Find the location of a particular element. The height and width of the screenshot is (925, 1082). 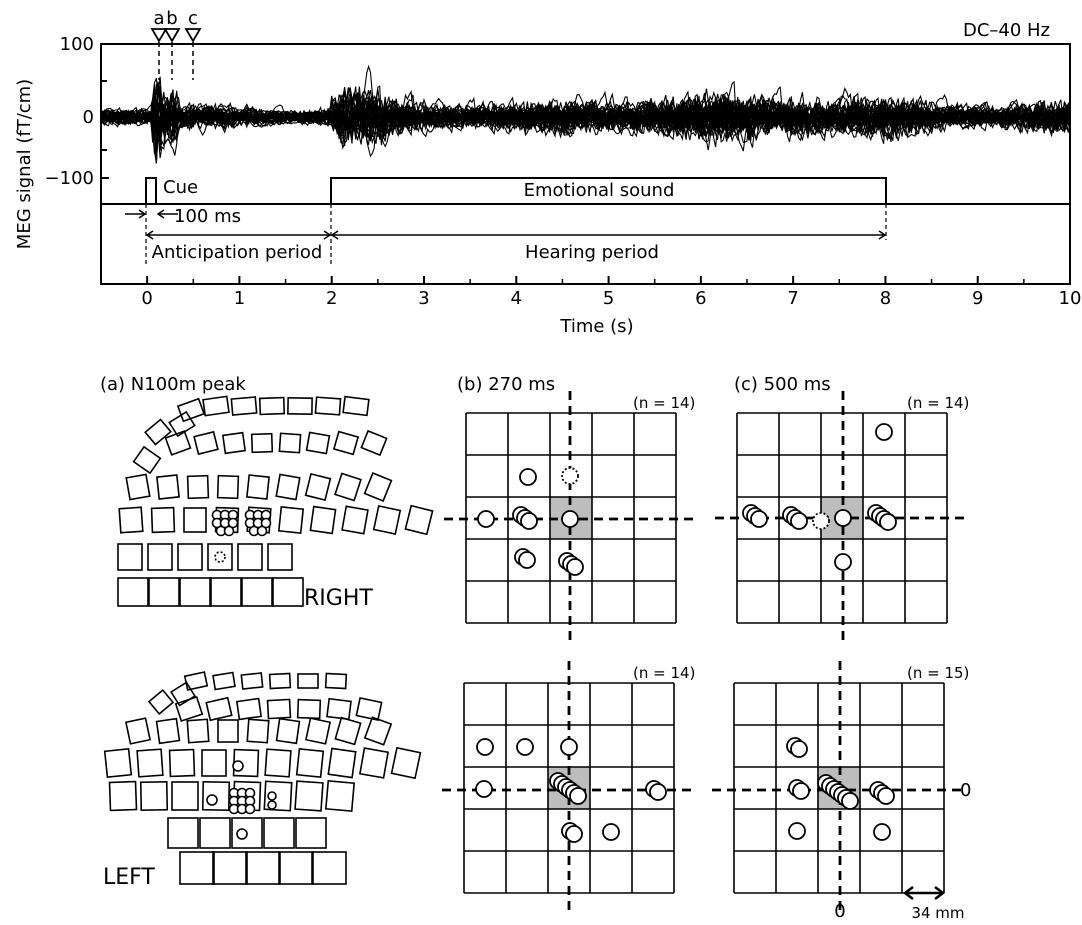

helmet-right: RIGHT is located at coordinates (275, 503).